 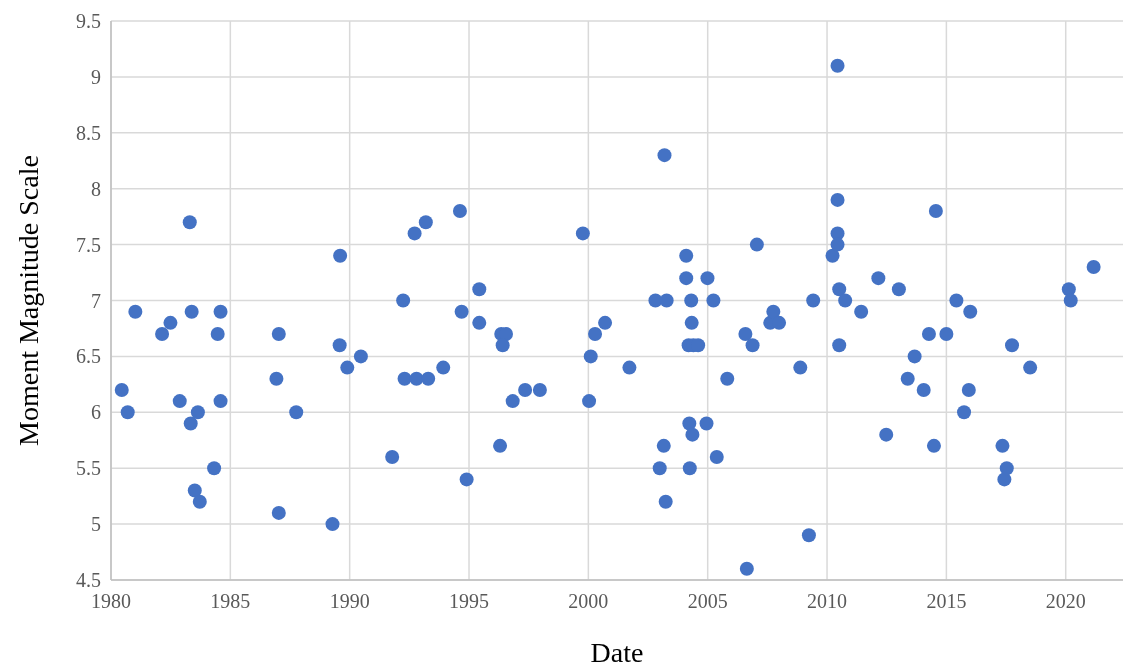 I want to click on y-tick-label: 5, so click(x=96, y=524).